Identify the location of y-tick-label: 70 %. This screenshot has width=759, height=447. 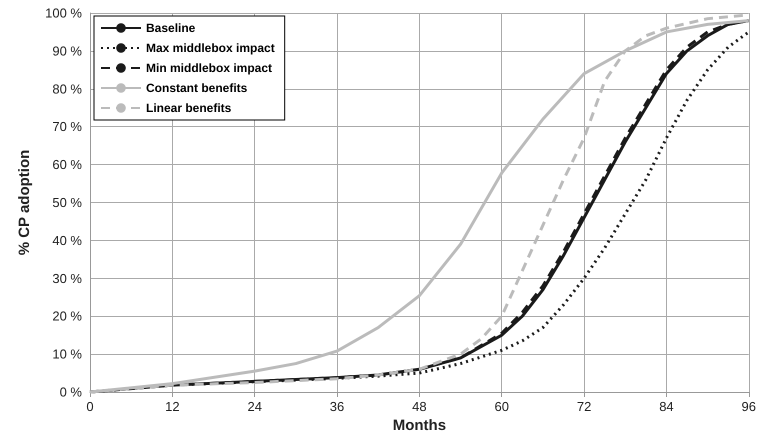
(67, 126).